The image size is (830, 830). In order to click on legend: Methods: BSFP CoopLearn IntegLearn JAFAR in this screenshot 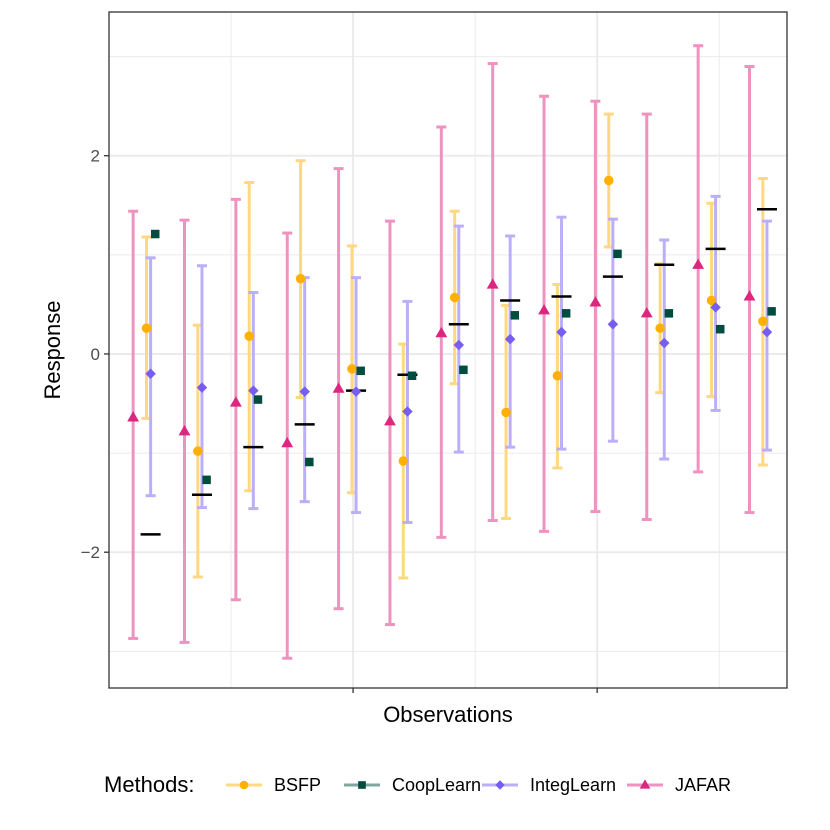, I will do `click(417, 784)`.